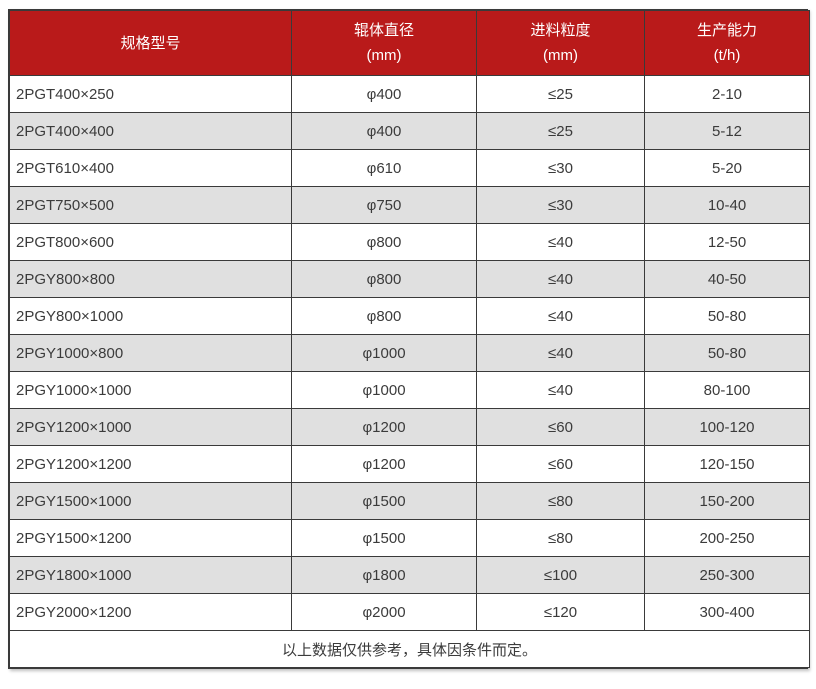  I want to click on table-row: 2PGY800×1000 φ800 ≤40 50-80, so click(409, 316).